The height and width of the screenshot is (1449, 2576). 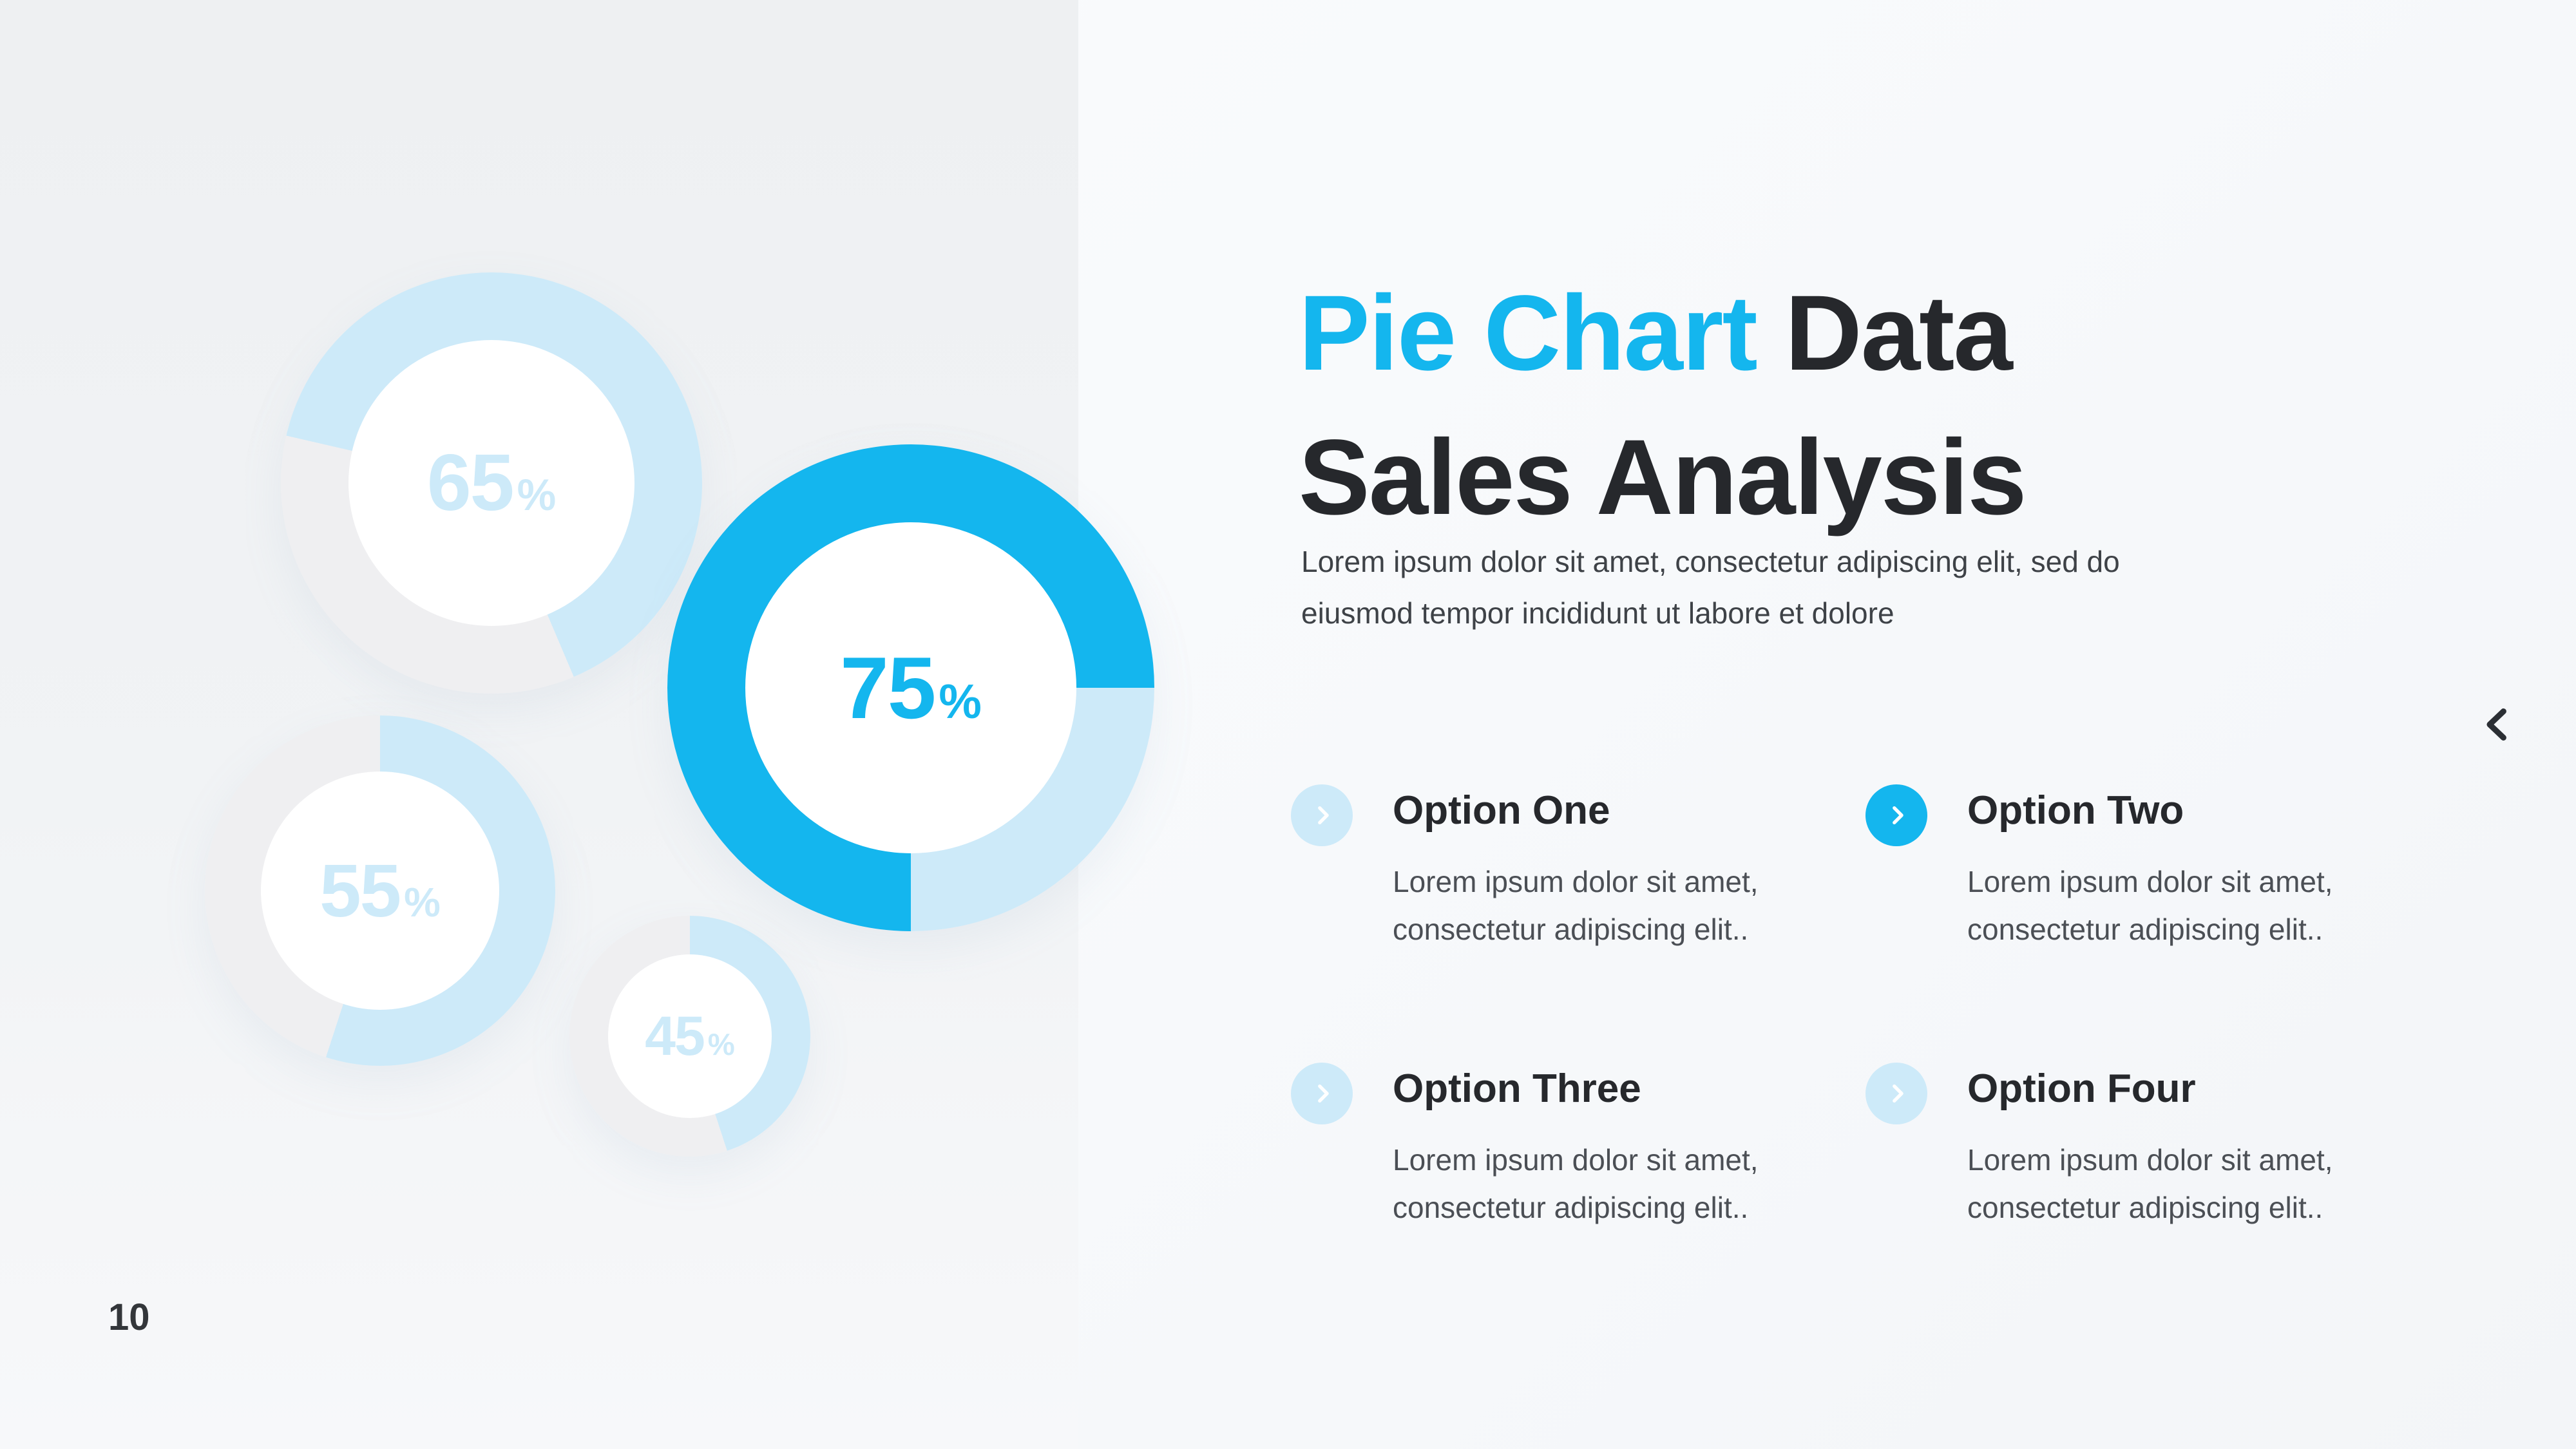 I want to click on donut-chart-45: 45 %, so click(x=689, y=1036).